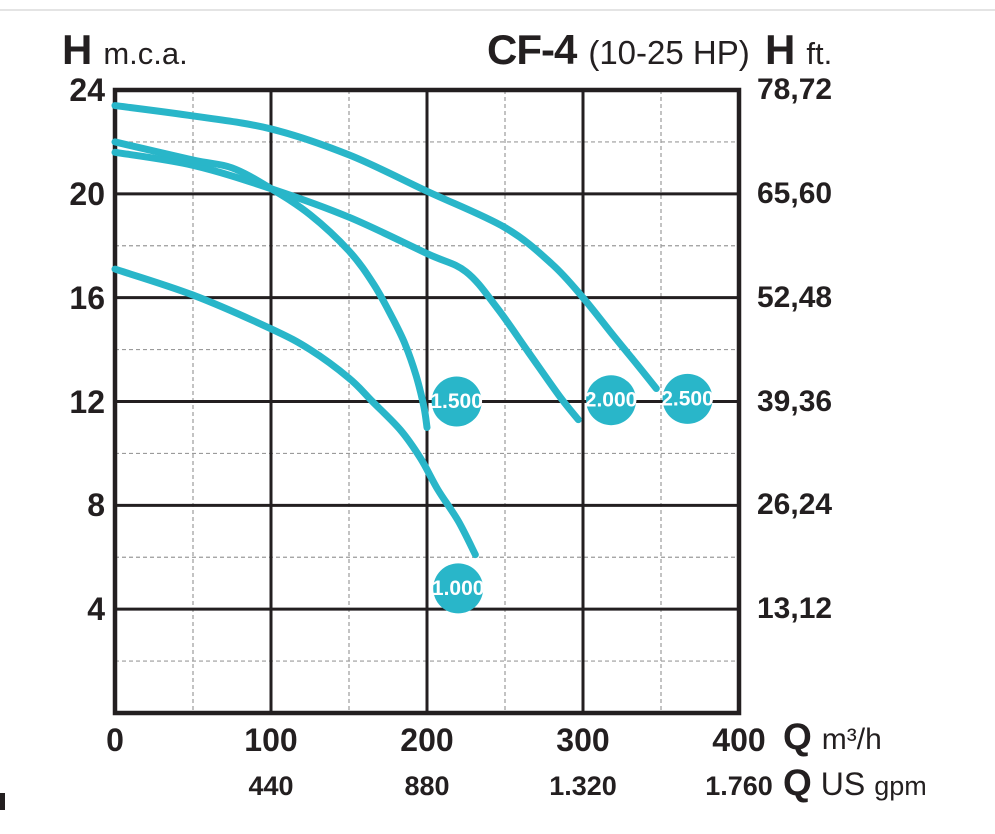 This screenshot has height=834, width=995. I want to click on flow-unit-gpm: gpm, so click(900, 786).